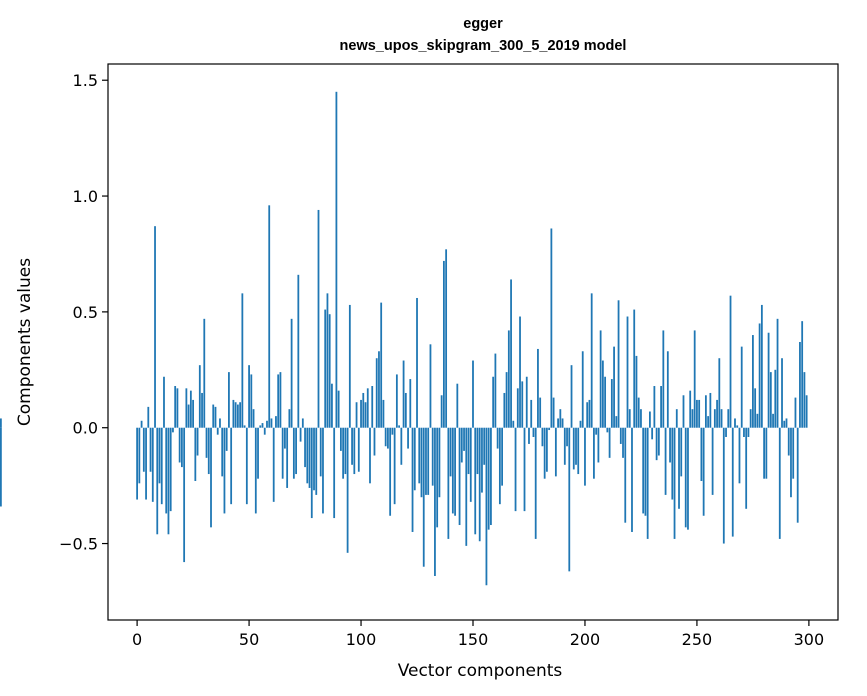  What do you see at coordinates (85, 428) in the screenshot?
I see `y-tick-label: 0.0` at bounding box center [85, 428].